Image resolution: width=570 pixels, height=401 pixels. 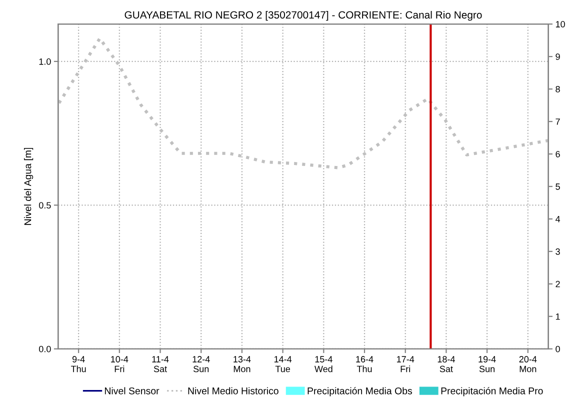 I want to click on x-tick-label: 19-4 Sun, so click(x=487, y=364).